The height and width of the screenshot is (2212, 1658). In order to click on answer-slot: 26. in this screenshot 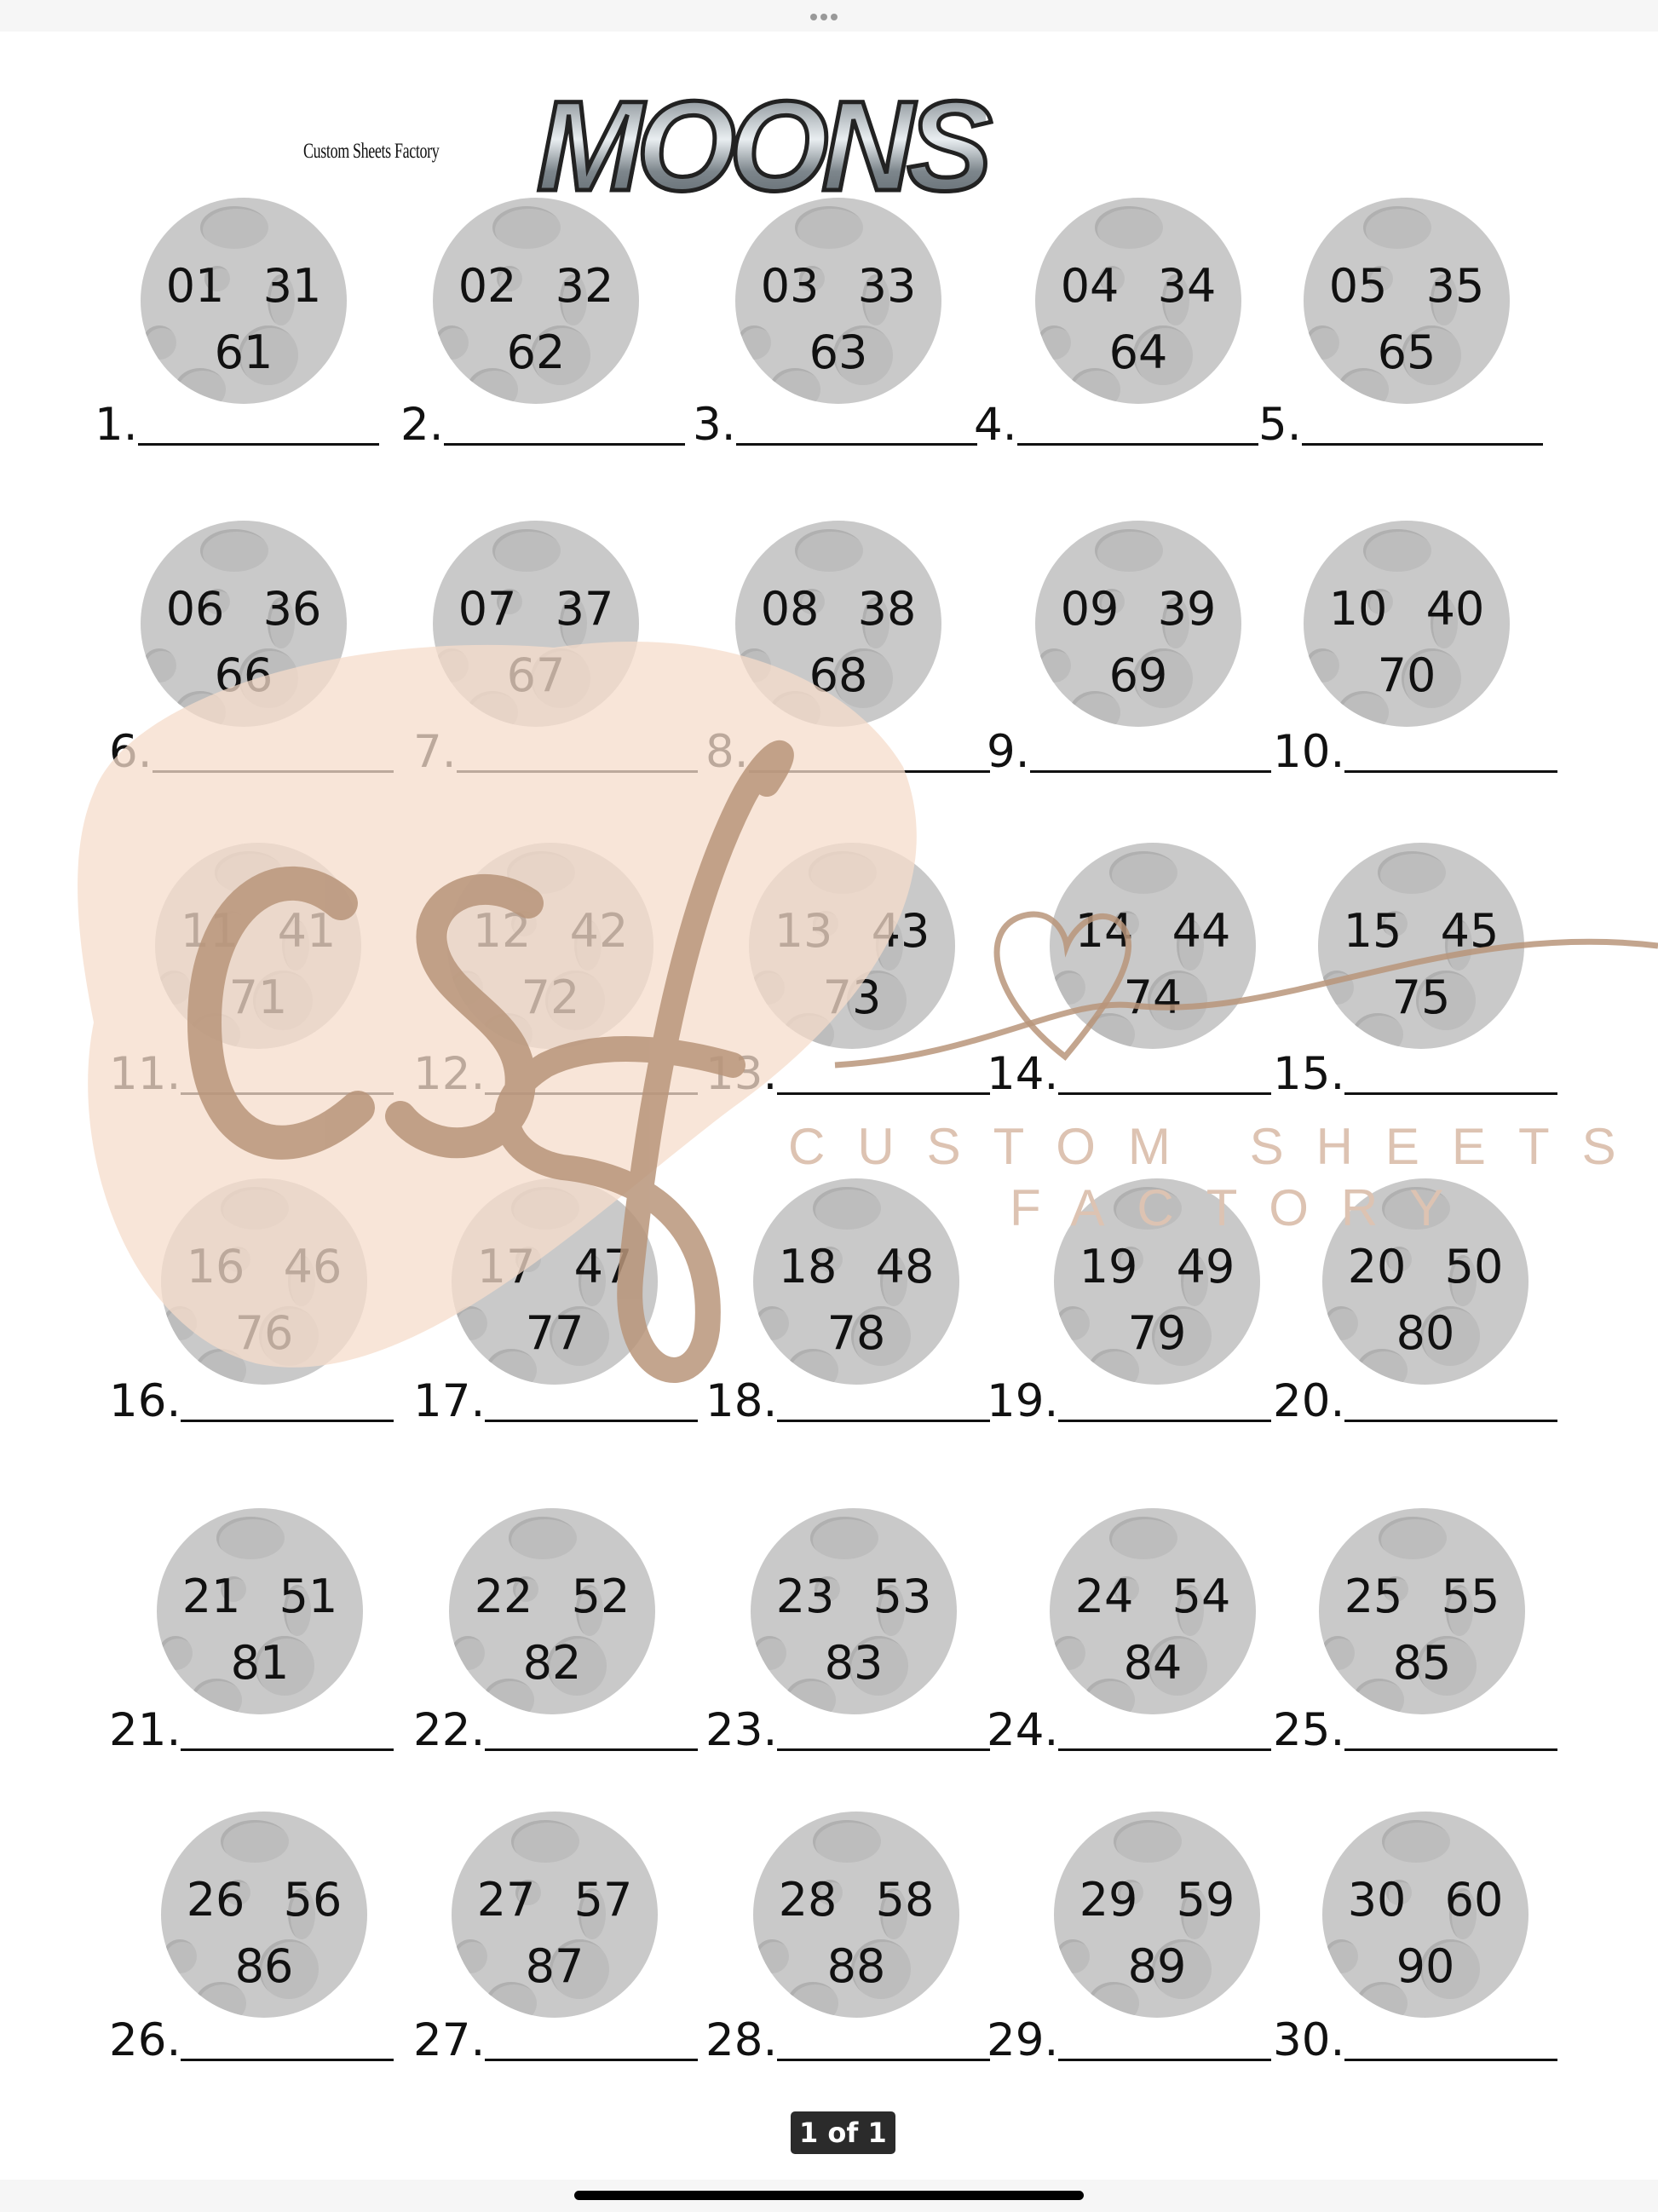, I will do `click(251, 2039)`.